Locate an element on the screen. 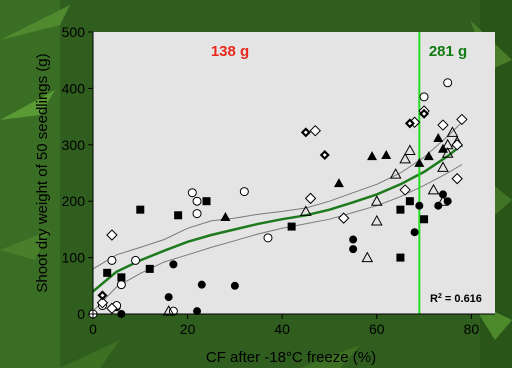 Image resolution: width=512 pixels, height=368 pixels. r2-annotation: R2 = 0.616 is located at coordinates (456, 299).